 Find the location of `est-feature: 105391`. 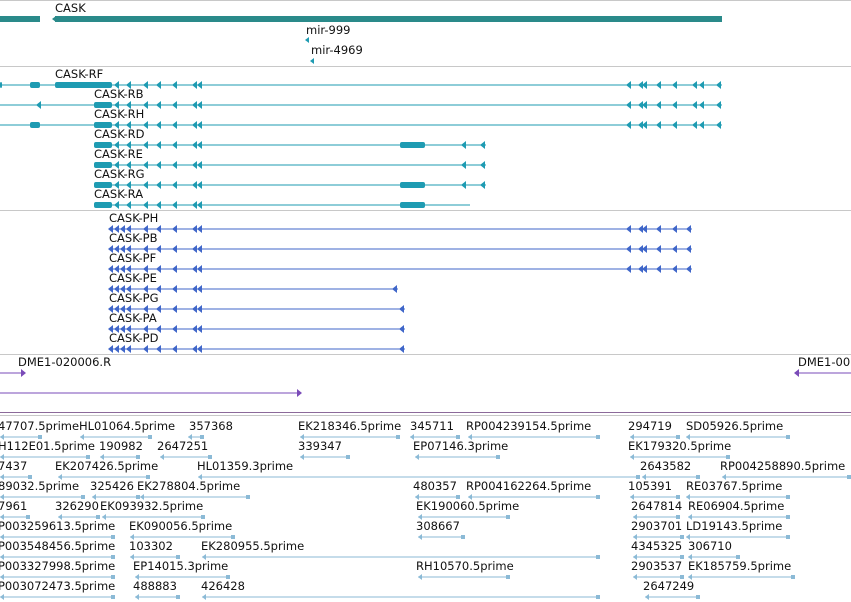

est-feature: 105391 is located at coordinates (654, 489).